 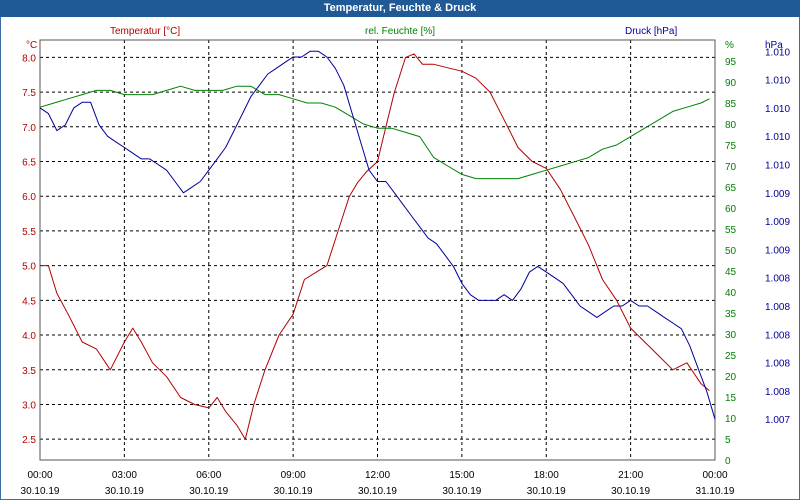 What do you see at coordinates (731, 272) in the screenshot?
I see `y-tick-humidity: 45` at bounding box center [731, 272].